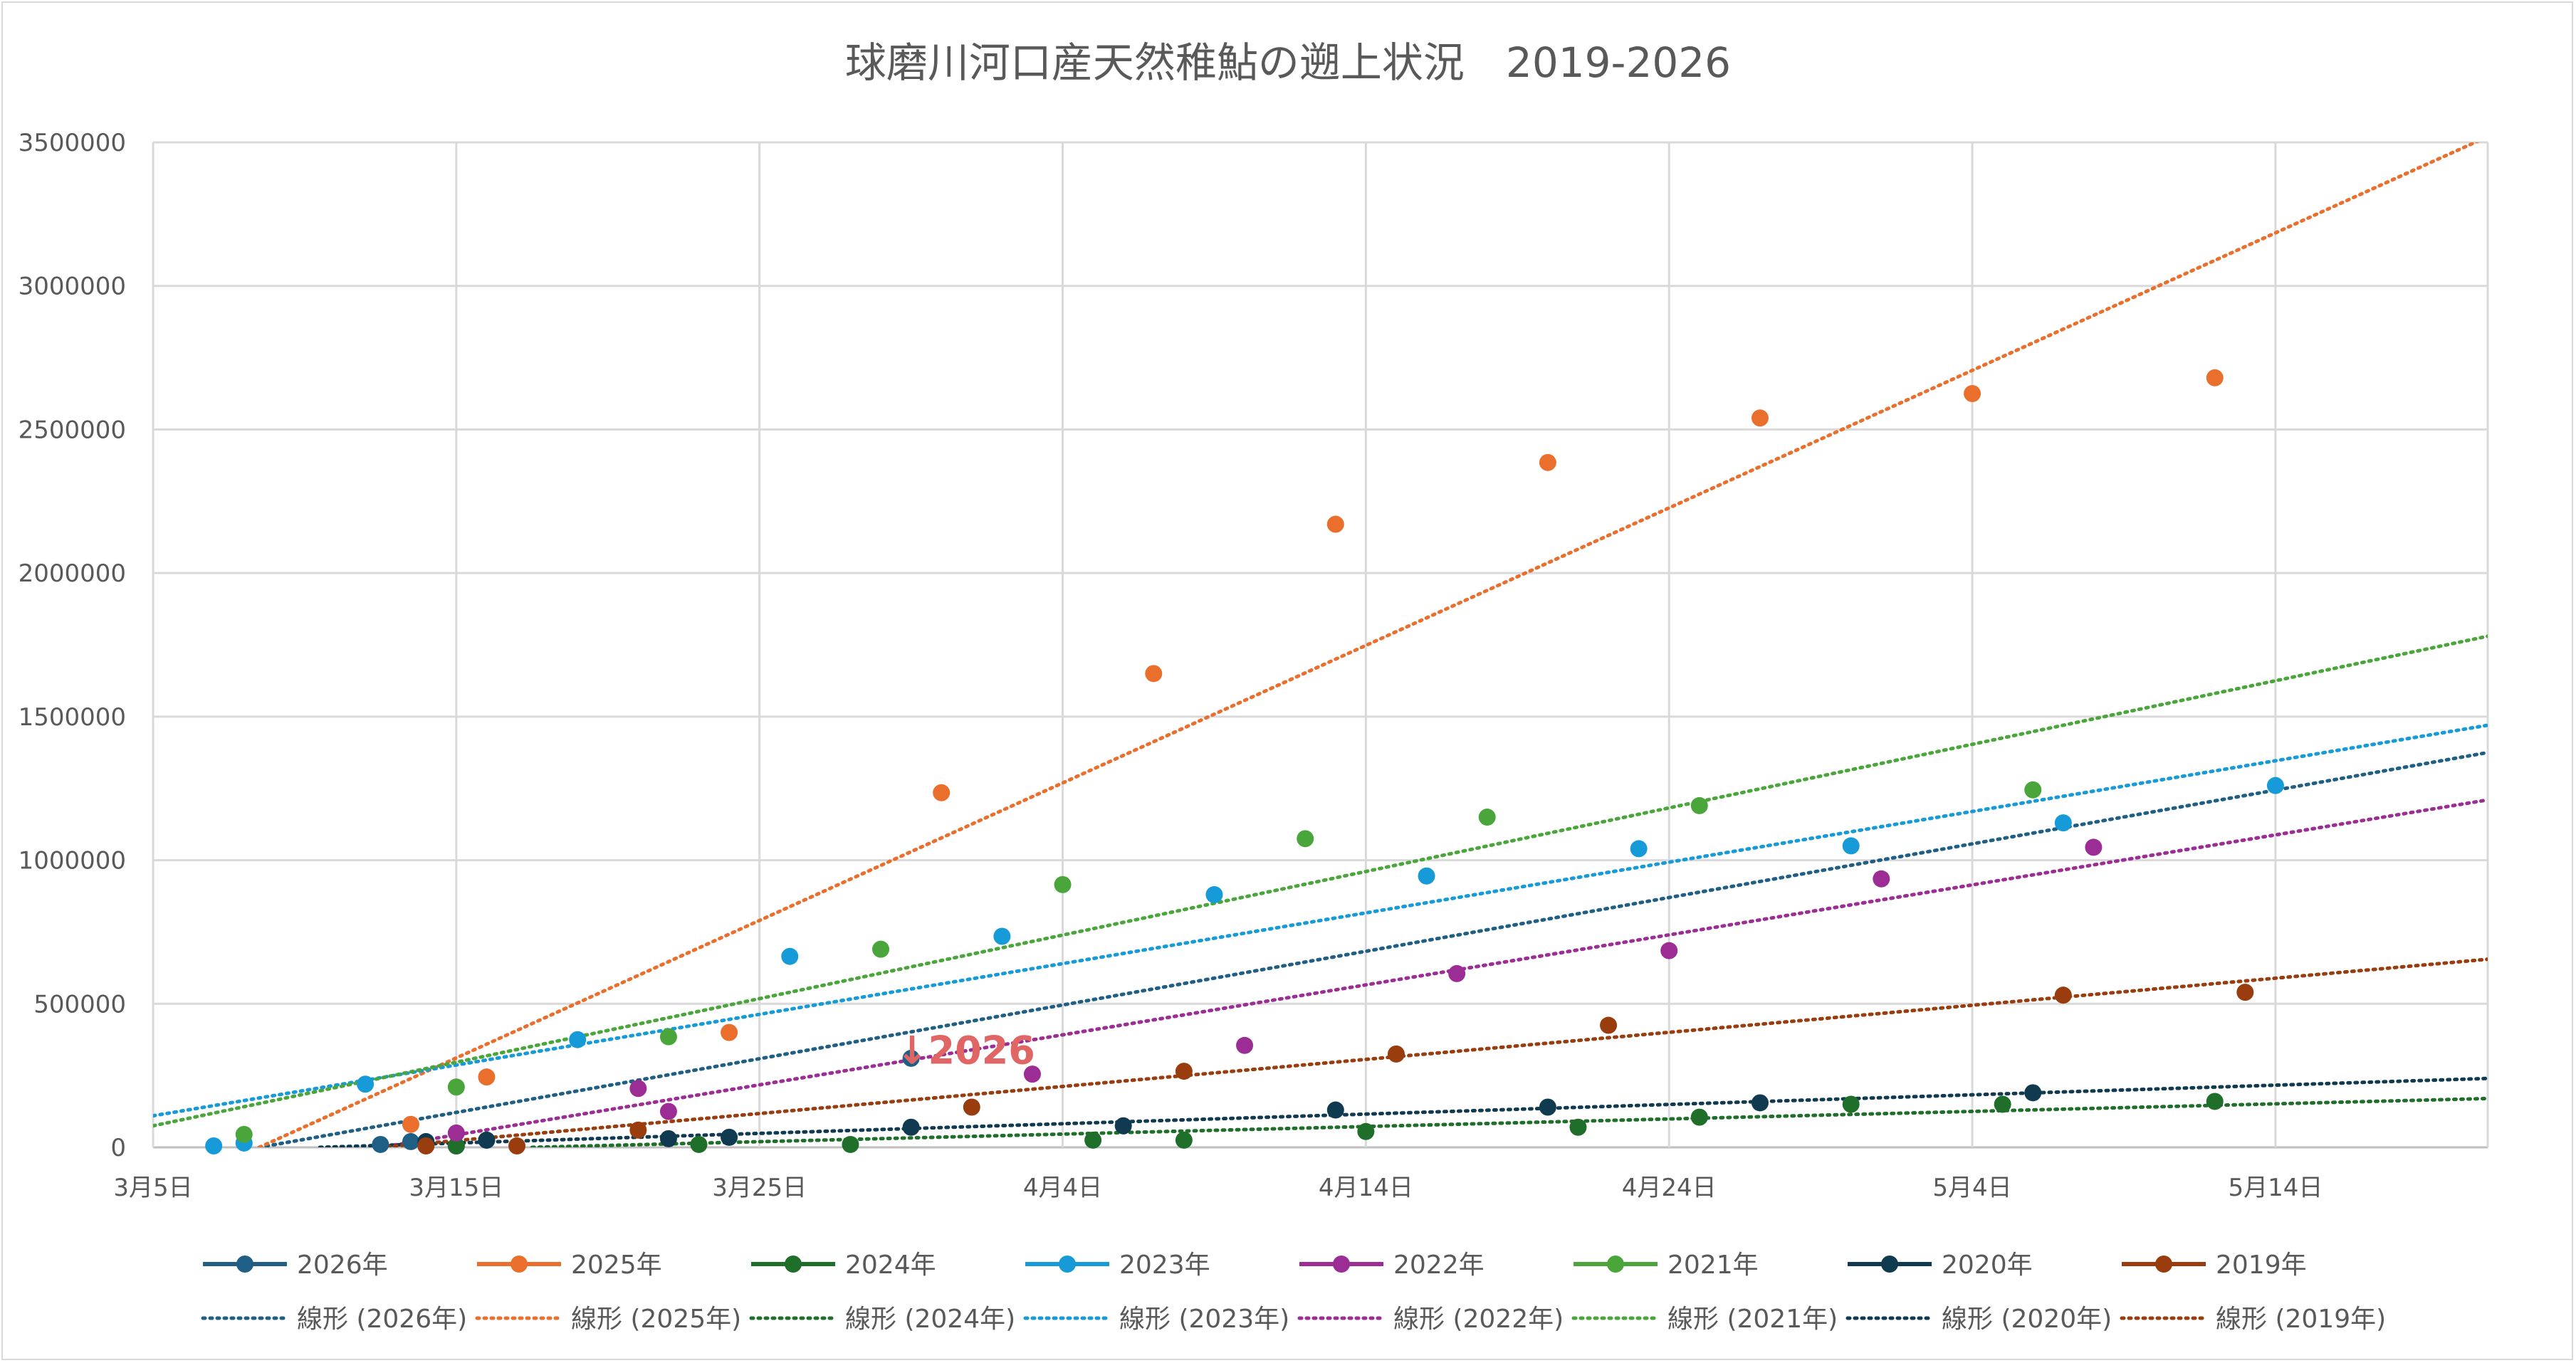  I want to click on legend-label: 2022年, so click(1439, 1265).